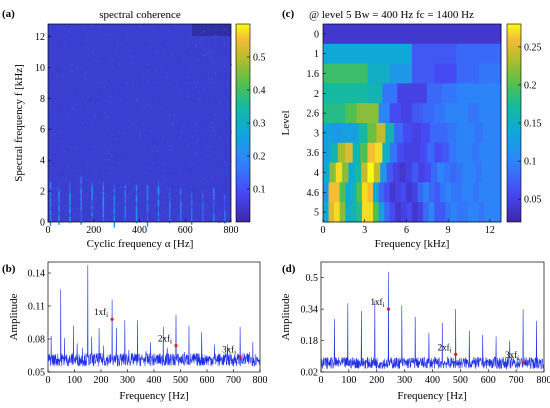  I want to click on x-tick-label: 800, so click(260, 380).